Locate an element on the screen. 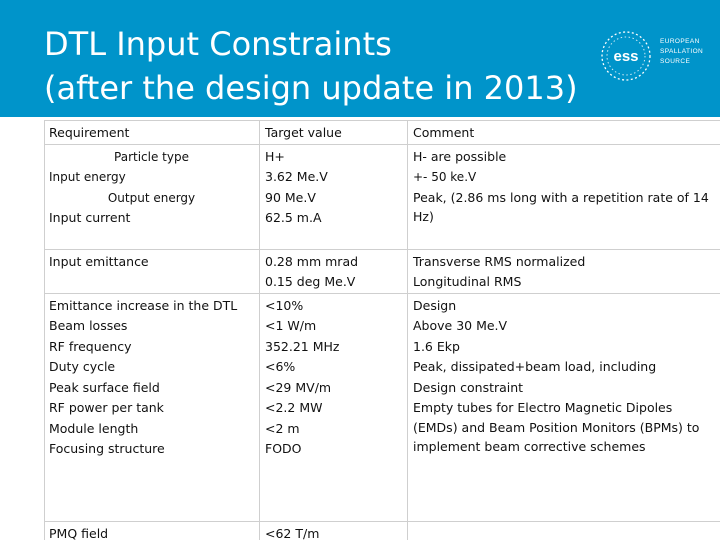 This screenshot has height=540, width=720. table-header-row: Requirement Target value Comment is located at coordinates (382, 132).